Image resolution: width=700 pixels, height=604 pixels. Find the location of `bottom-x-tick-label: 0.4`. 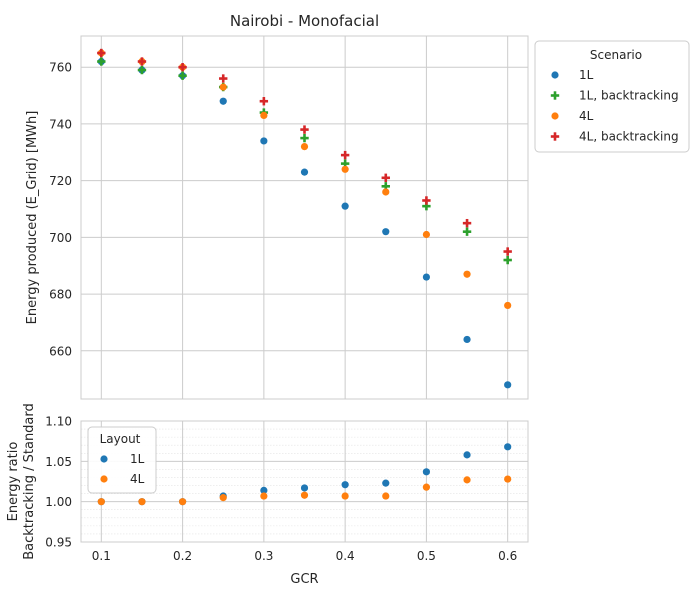

bottom-x-tick-label: 0.4 is located at coordinates (345, 556).